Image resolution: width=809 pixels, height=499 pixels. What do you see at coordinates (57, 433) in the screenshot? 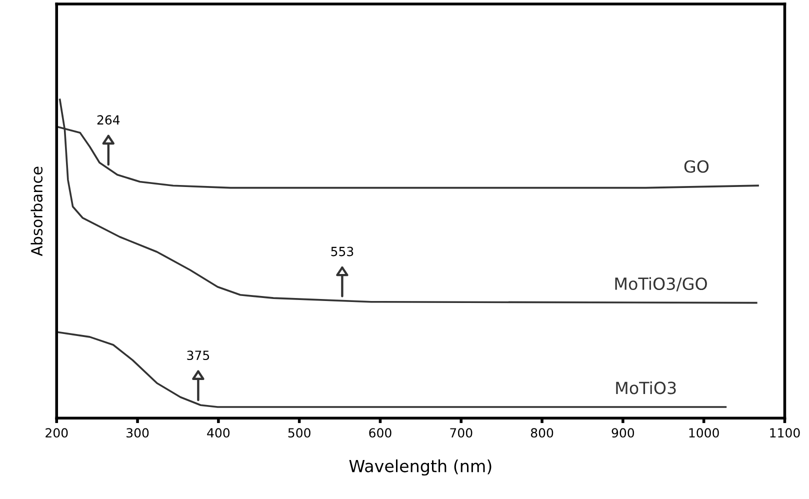
I see `x-tick-label: 200` at bounding box center [57, 433].